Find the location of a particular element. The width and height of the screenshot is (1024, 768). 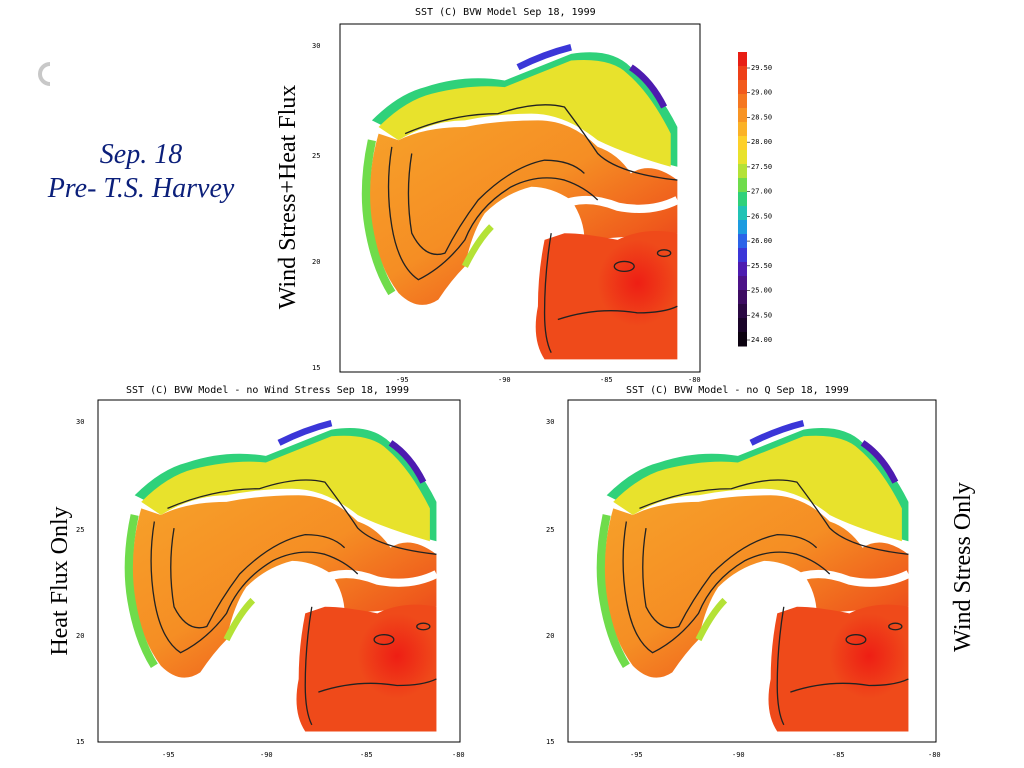

colorbar-label: 29.50 is located at coordinates (761, 68).